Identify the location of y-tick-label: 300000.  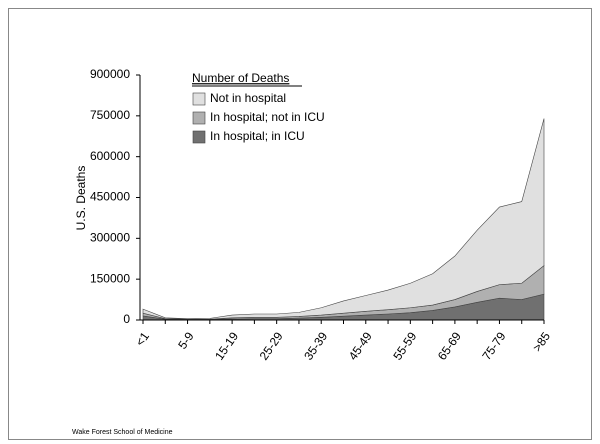
(110, 238).